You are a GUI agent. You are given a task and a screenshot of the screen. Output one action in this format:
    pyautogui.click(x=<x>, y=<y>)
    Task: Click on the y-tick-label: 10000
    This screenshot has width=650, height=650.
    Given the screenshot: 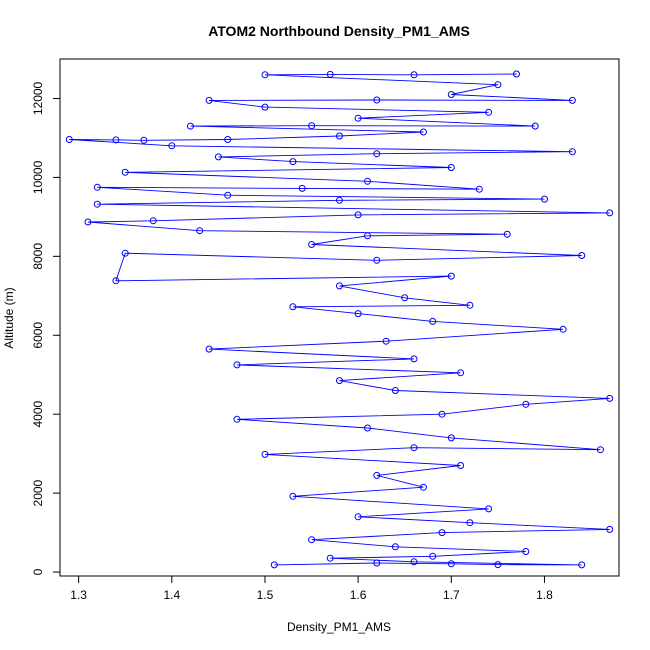 What is the action you would take?
    pyautogui.click(x=38, y=177)
    